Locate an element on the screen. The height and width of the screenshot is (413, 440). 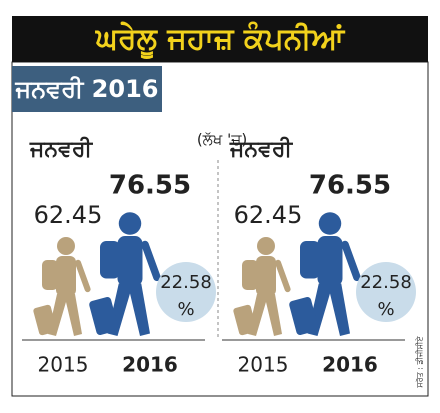
unit-label: (ਲੱਖ 'ਚ) is located at coordinates (222, 140).